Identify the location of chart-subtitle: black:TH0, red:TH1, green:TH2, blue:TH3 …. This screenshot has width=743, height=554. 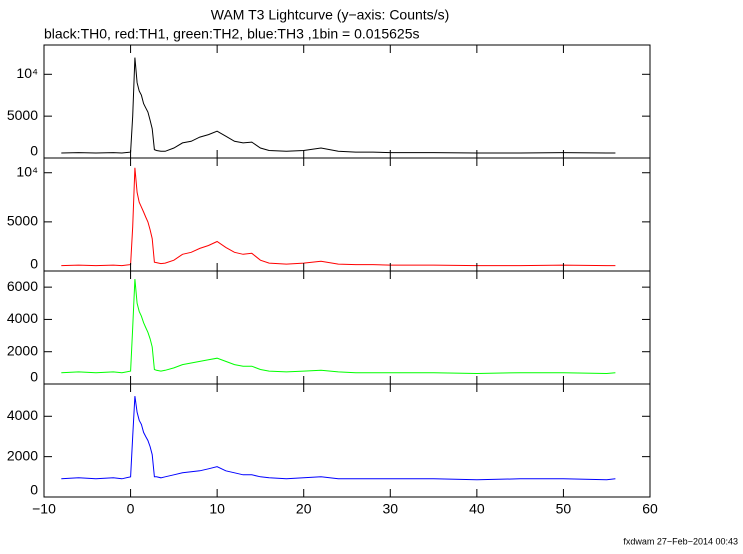
(231, 34).